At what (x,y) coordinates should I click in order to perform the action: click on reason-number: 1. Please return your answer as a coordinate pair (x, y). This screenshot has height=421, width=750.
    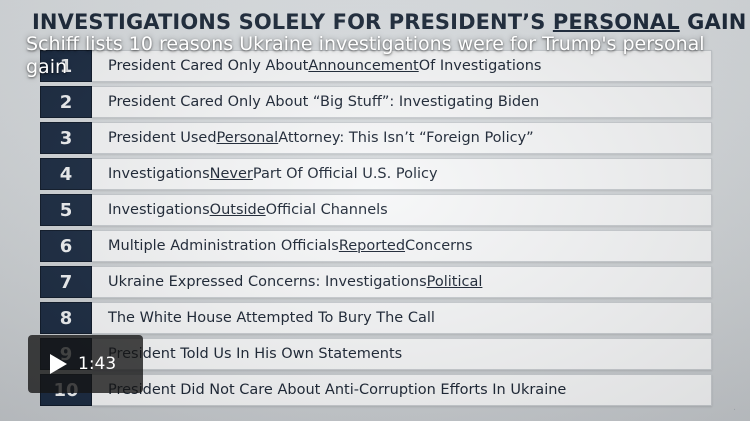
    Looking at the image, I should click on (66, 66).